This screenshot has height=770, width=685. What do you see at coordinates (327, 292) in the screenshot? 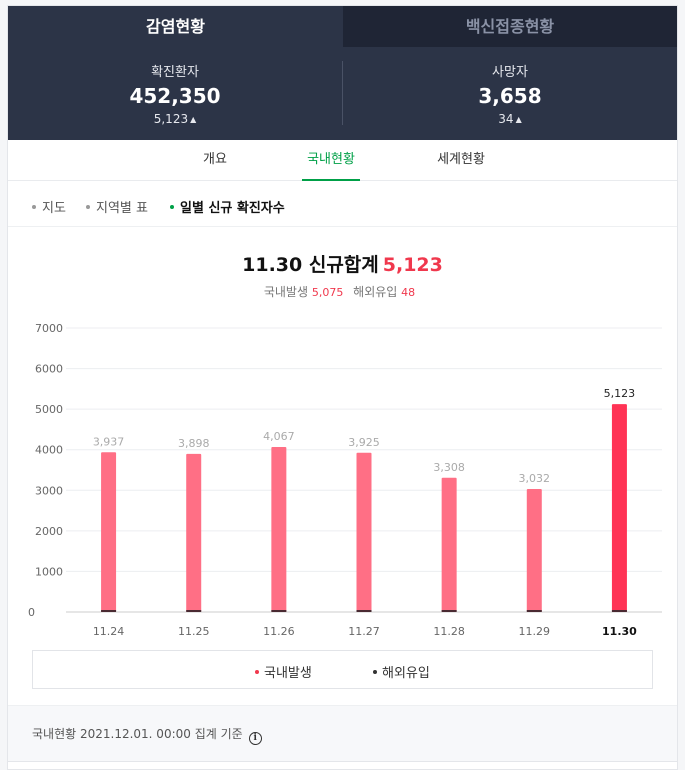
I see `domestic-value: 5,075` at bounding box center [327, 292].